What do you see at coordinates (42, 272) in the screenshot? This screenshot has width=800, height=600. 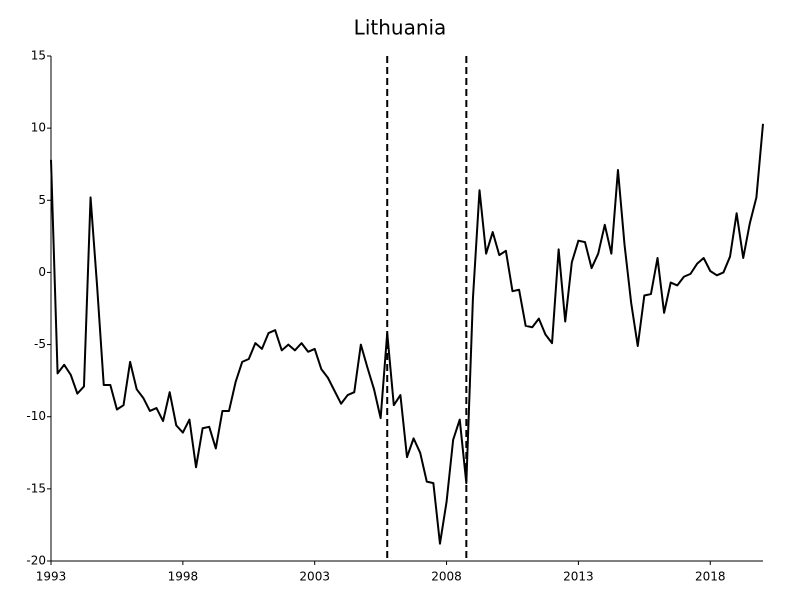 I see `y-tick-label: 0` at bounding box center [42, 272].